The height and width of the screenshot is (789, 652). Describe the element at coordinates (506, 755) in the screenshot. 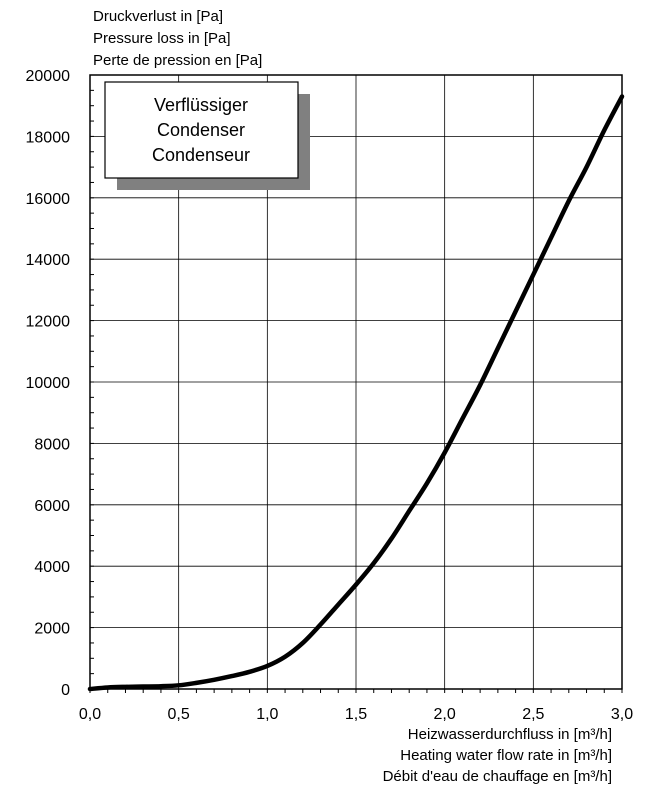

I see `x-axis-title-en: Heating water flow rate in [m³/h]` at that location.